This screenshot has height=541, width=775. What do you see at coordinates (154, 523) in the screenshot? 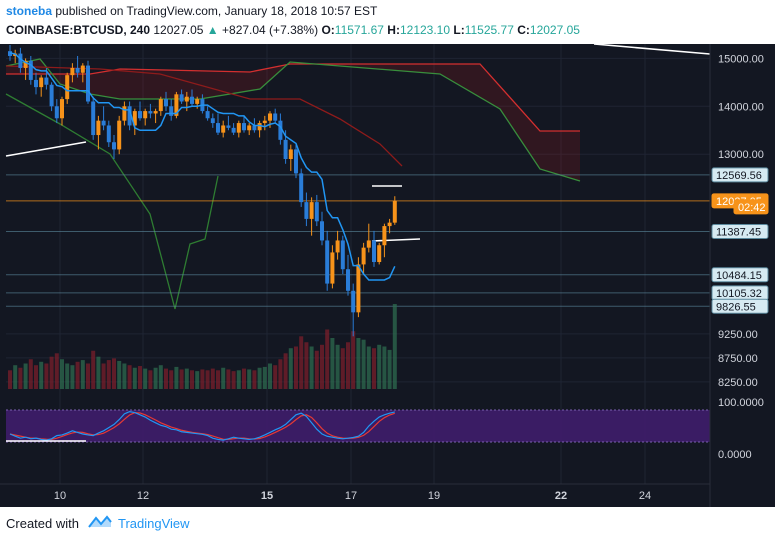
I see `tradingview-brand: TradingView` at bounding box center [154, 523].